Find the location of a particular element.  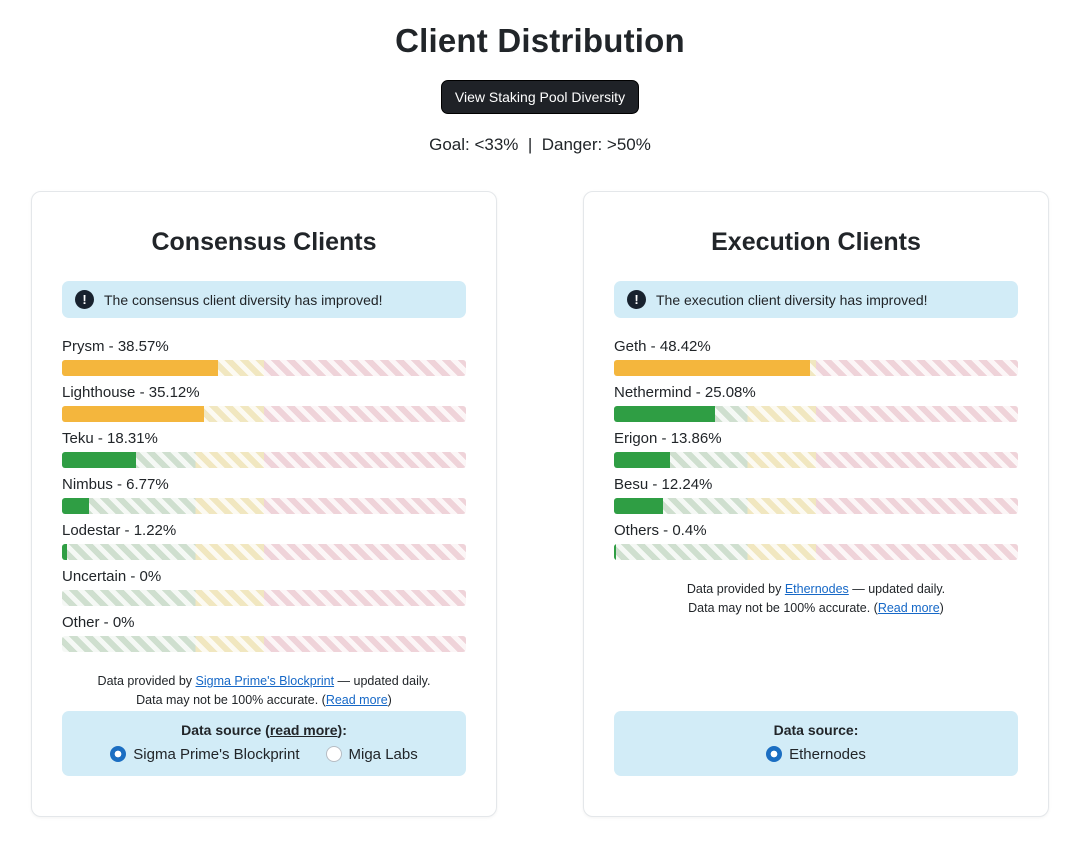

client-bar-others: Others - 0.4% is located at coordinates (816, 541).